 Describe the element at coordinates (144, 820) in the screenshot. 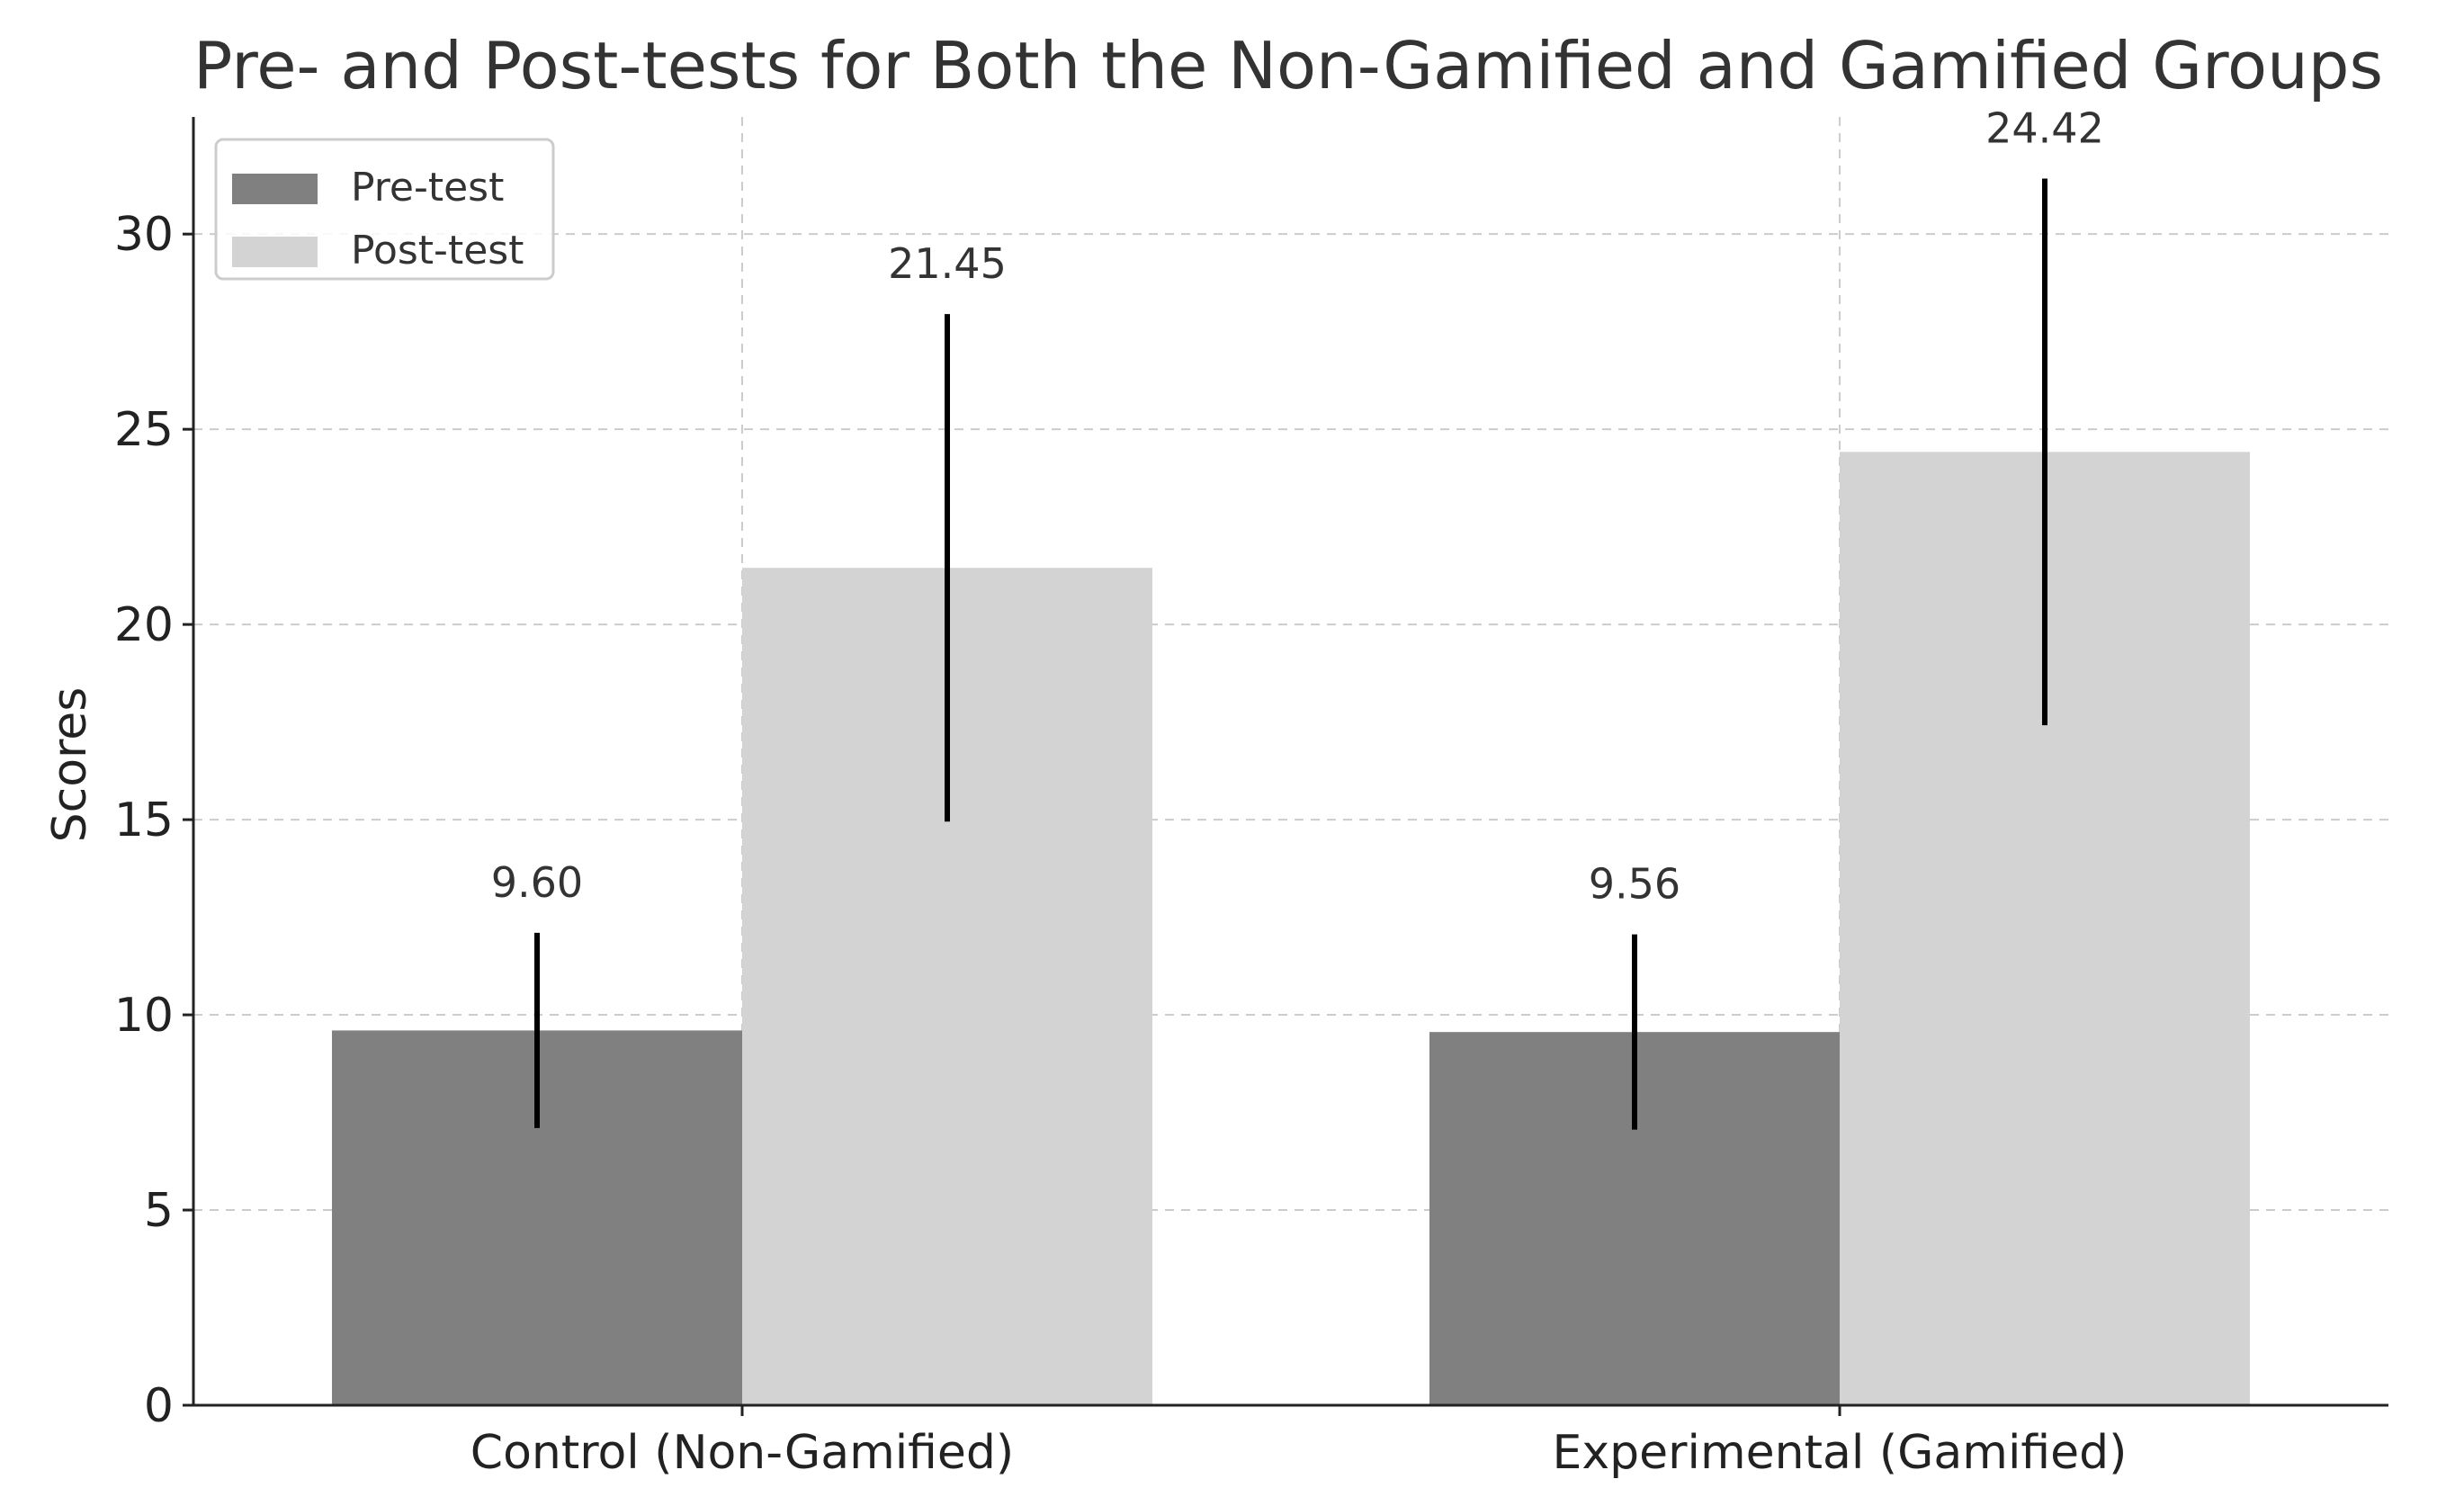

I see `y-tick-label-3: 15` at that location.